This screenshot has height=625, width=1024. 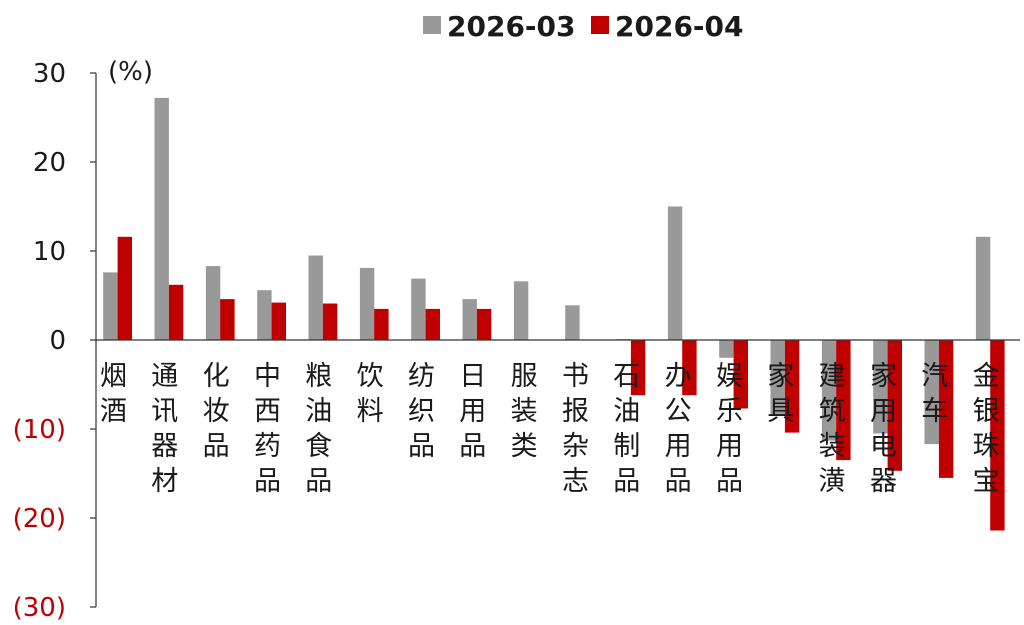 I want to click on bar-2026-03-日用品, so click(x=469, y=319).